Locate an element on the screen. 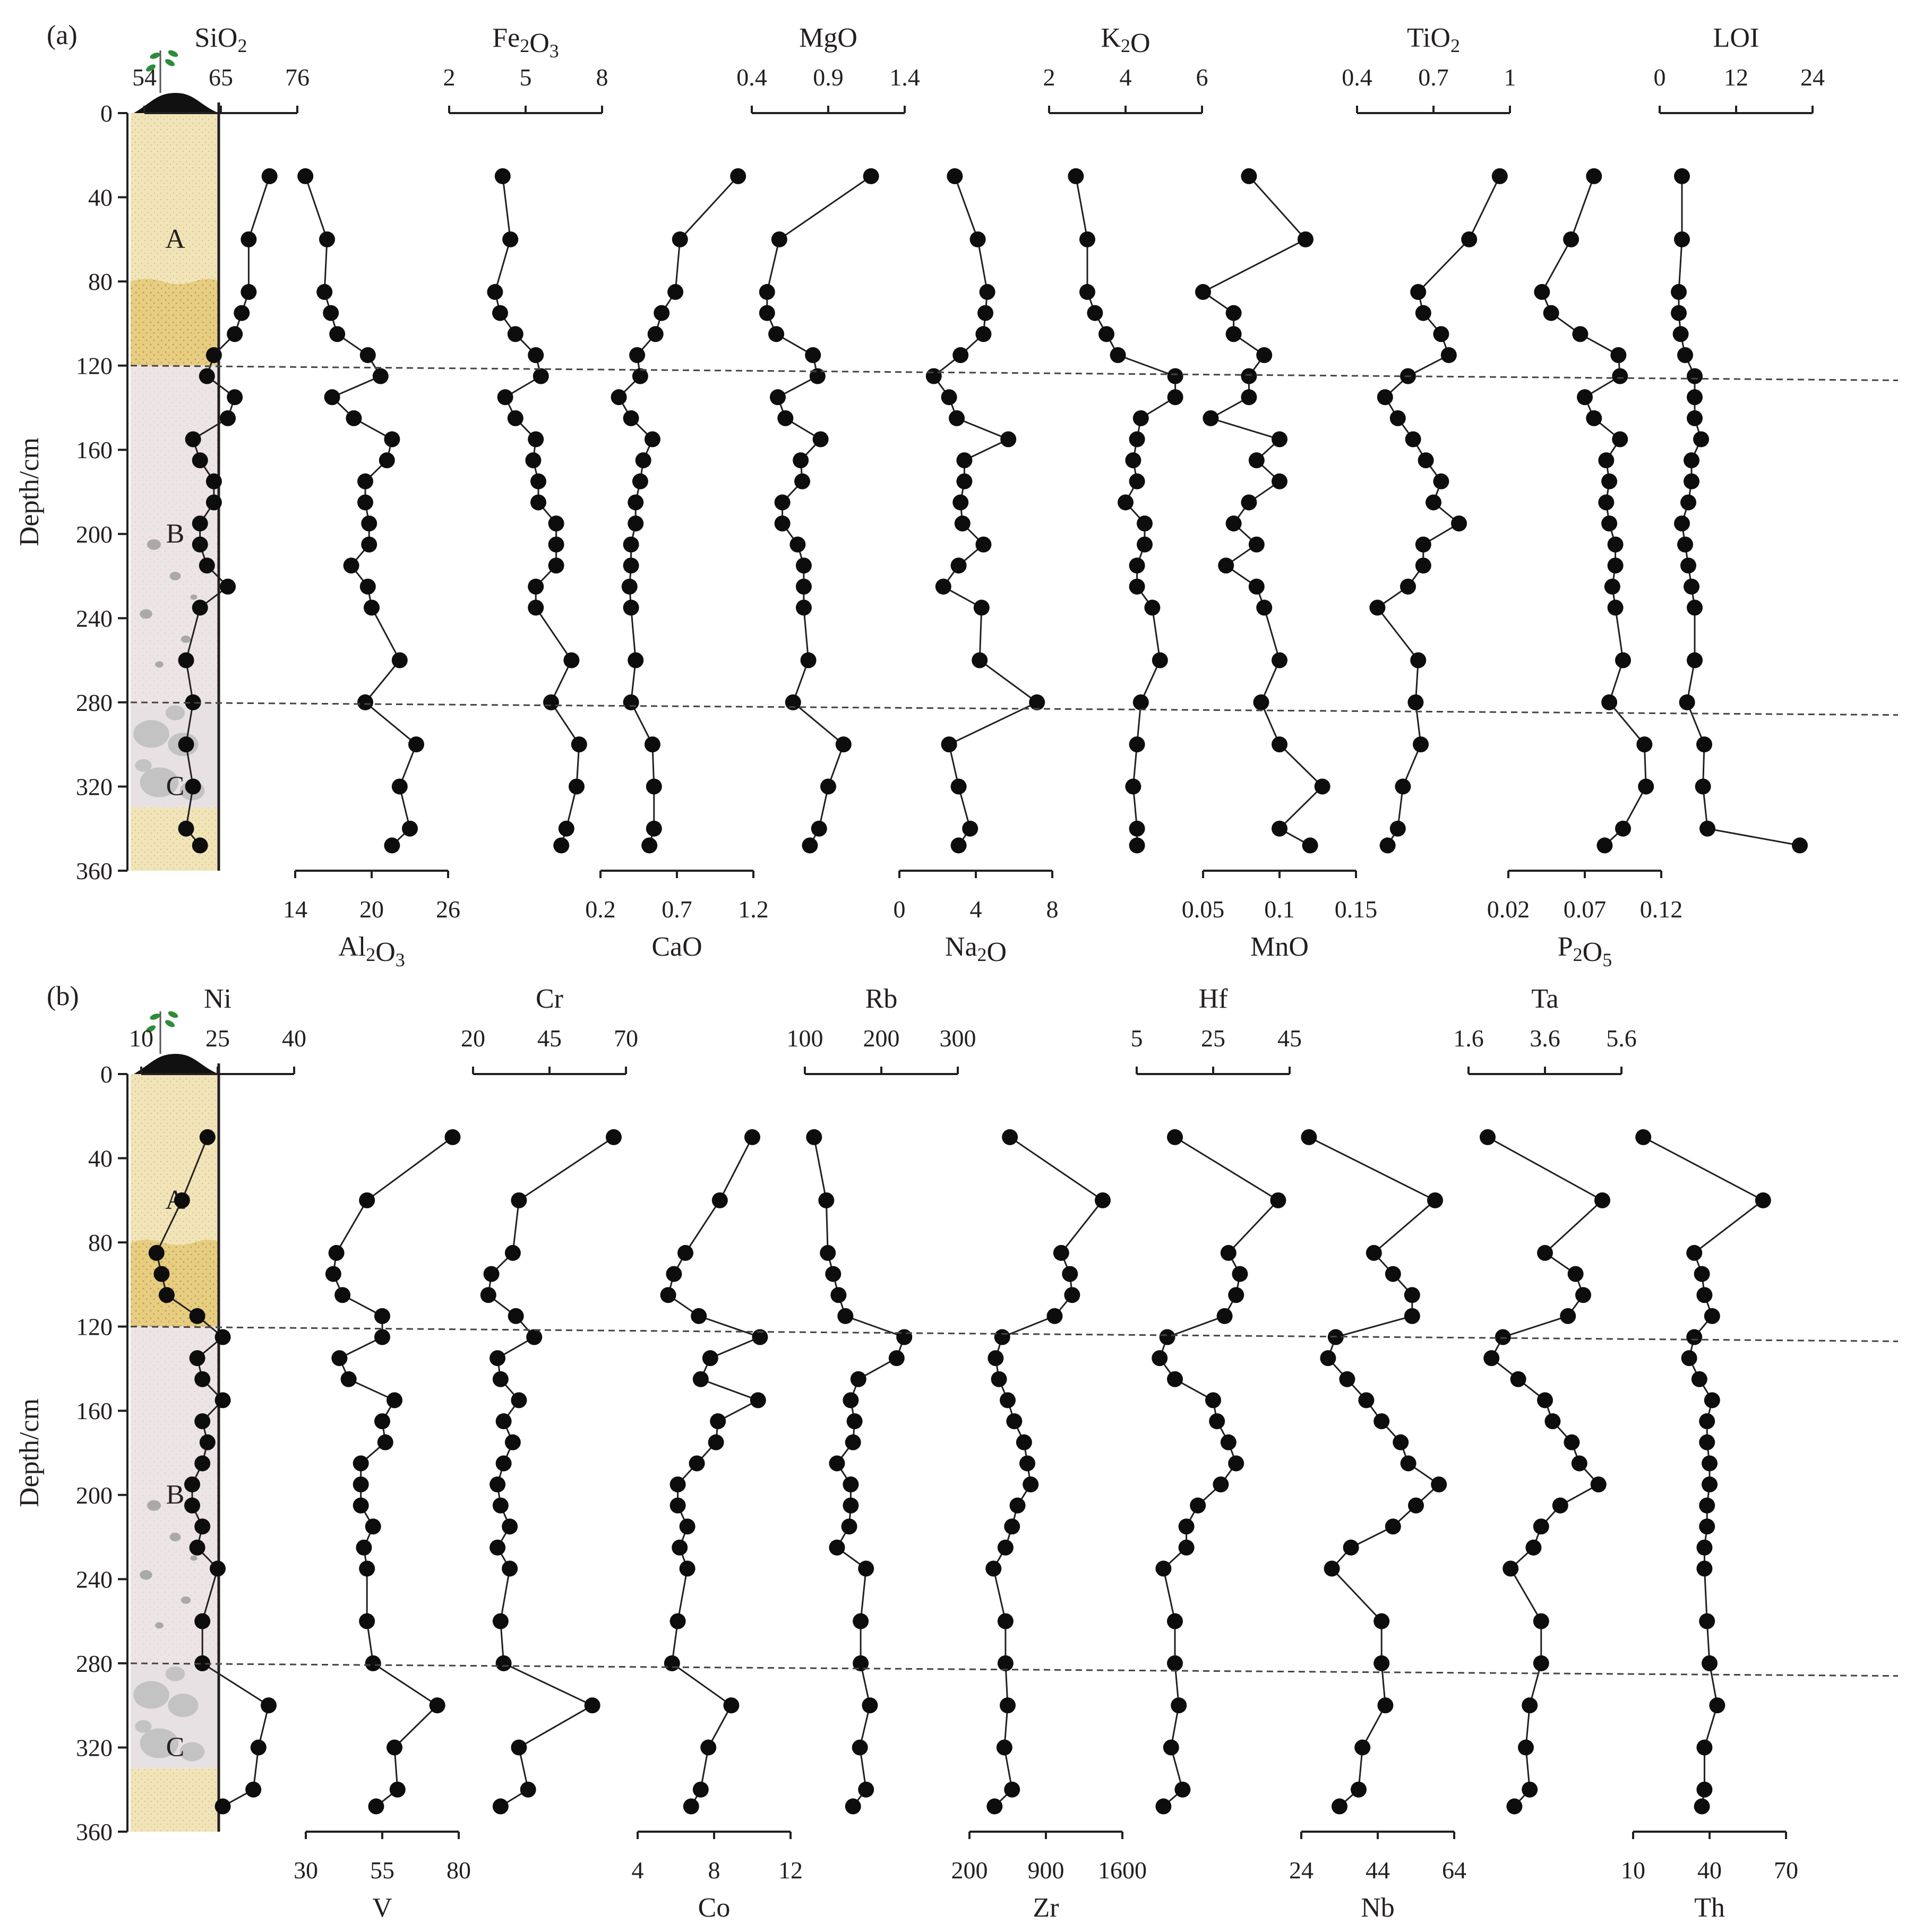 Image resolution: width=1923 pixels, height=1932 pixels. mno-tick-label: 0.15 is located at coordinates (1356, 909).